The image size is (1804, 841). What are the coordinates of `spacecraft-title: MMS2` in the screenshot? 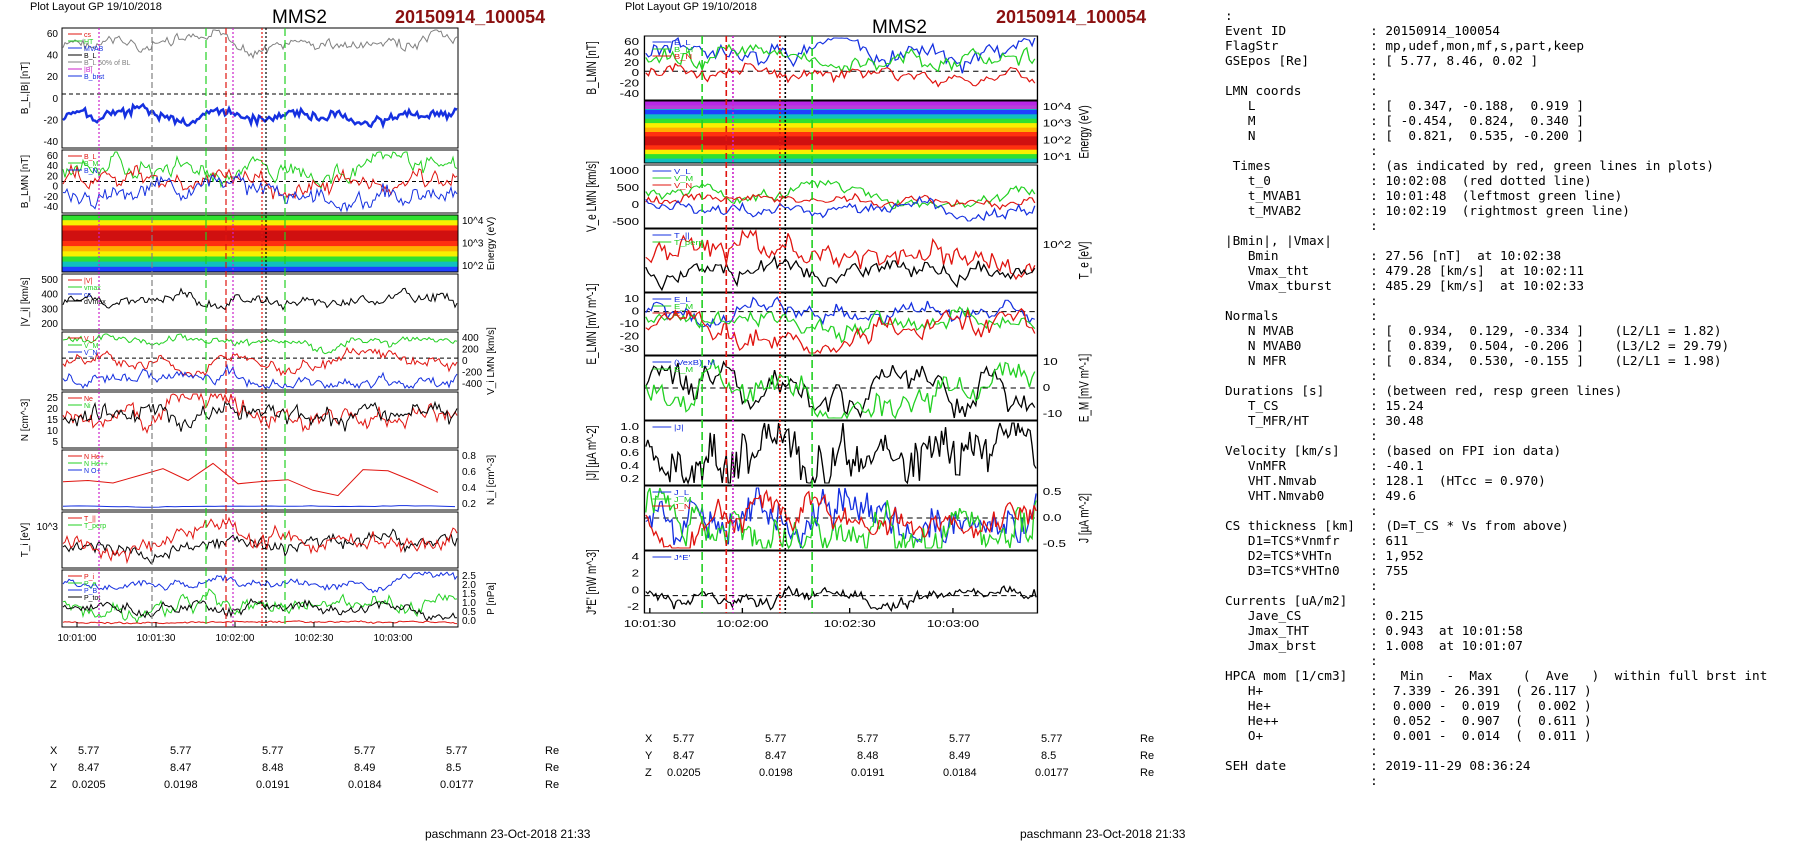 It's located at (299, 17).